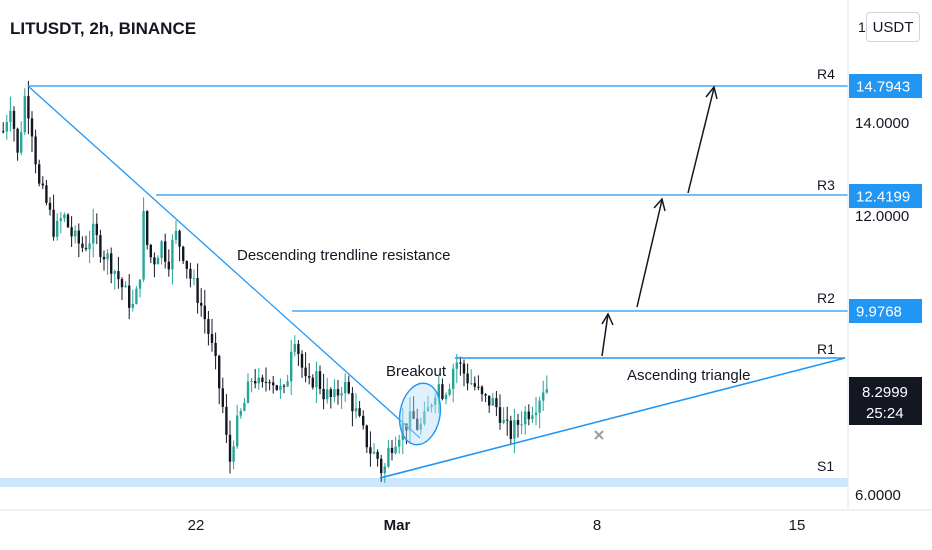  Describe the element at coordinates (879, 312) in the screenshot. I see `r2-price-text: 9.9768` at that location.